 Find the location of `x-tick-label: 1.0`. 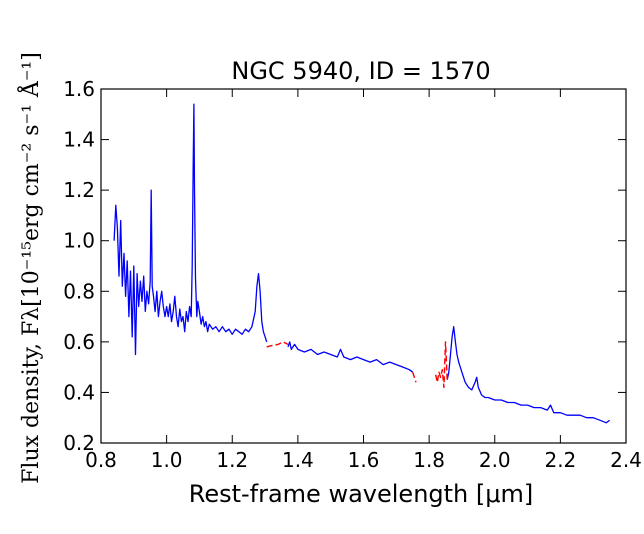

x-tick-label: 1.0 is located at coordinates (167, 460).